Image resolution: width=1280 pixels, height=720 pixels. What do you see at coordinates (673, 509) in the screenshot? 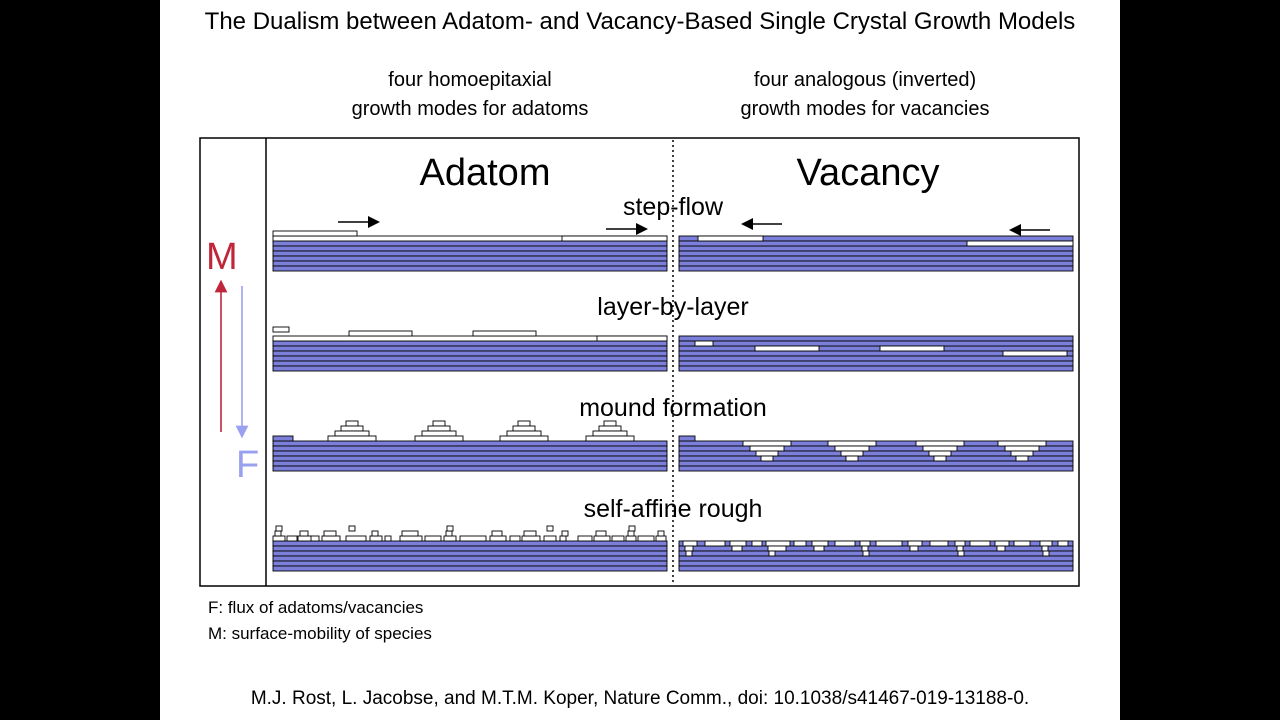
I see `mode-label-self-affine-rough: self-affine rough` at bounding box center [673, 509].